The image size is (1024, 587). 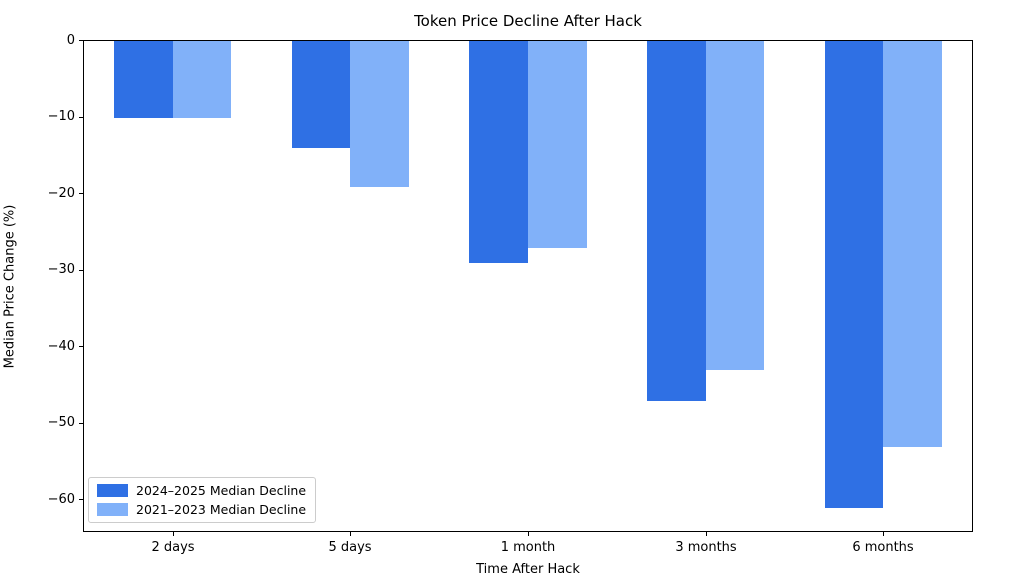 What do you see at coordinates (61, 116) in the screenshot?
I see `y-axis-tick-label: −10` at bounding box center [61, 116].